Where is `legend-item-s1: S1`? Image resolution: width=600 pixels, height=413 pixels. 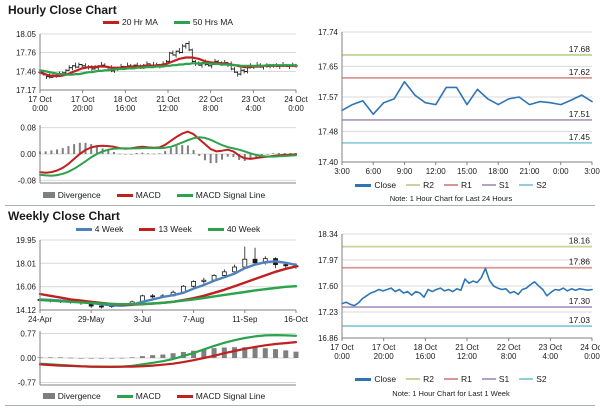
legend-item-s1: S1 is located at coordinates (495, 185).